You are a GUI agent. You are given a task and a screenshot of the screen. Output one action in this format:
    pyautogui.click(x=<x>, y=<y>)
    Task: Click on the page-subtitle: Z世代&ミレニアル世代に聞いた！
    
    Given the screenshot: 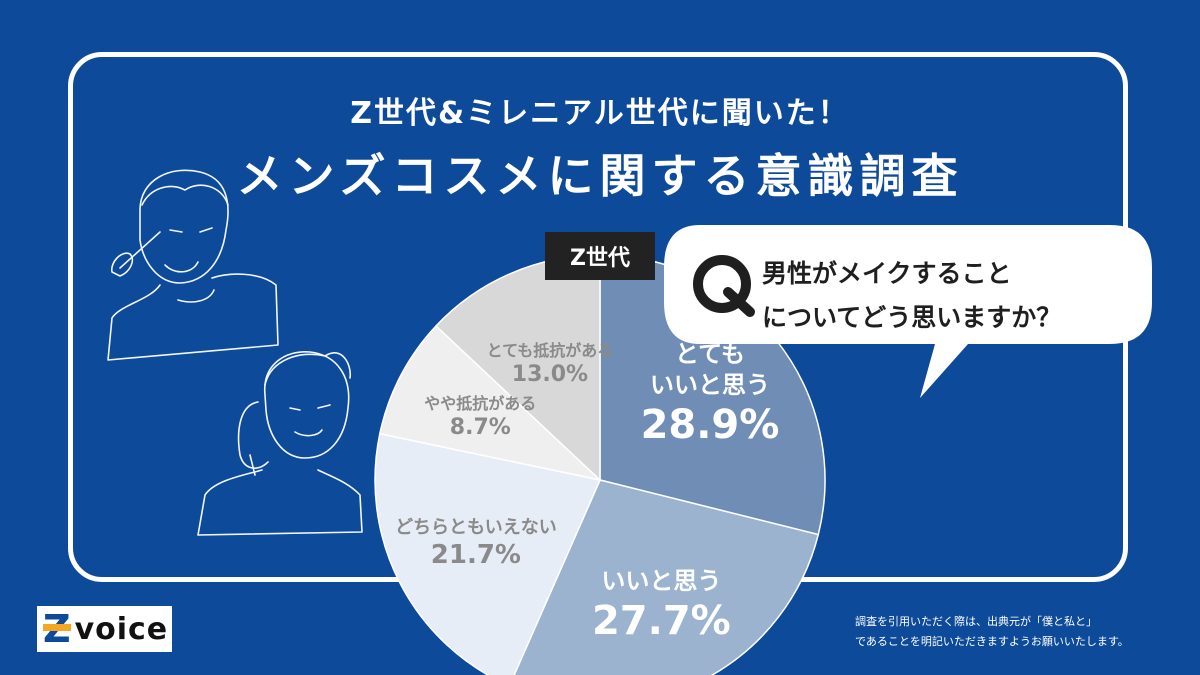 What is the action you would take?
    pyautogui.click(x=600, y=113)
    